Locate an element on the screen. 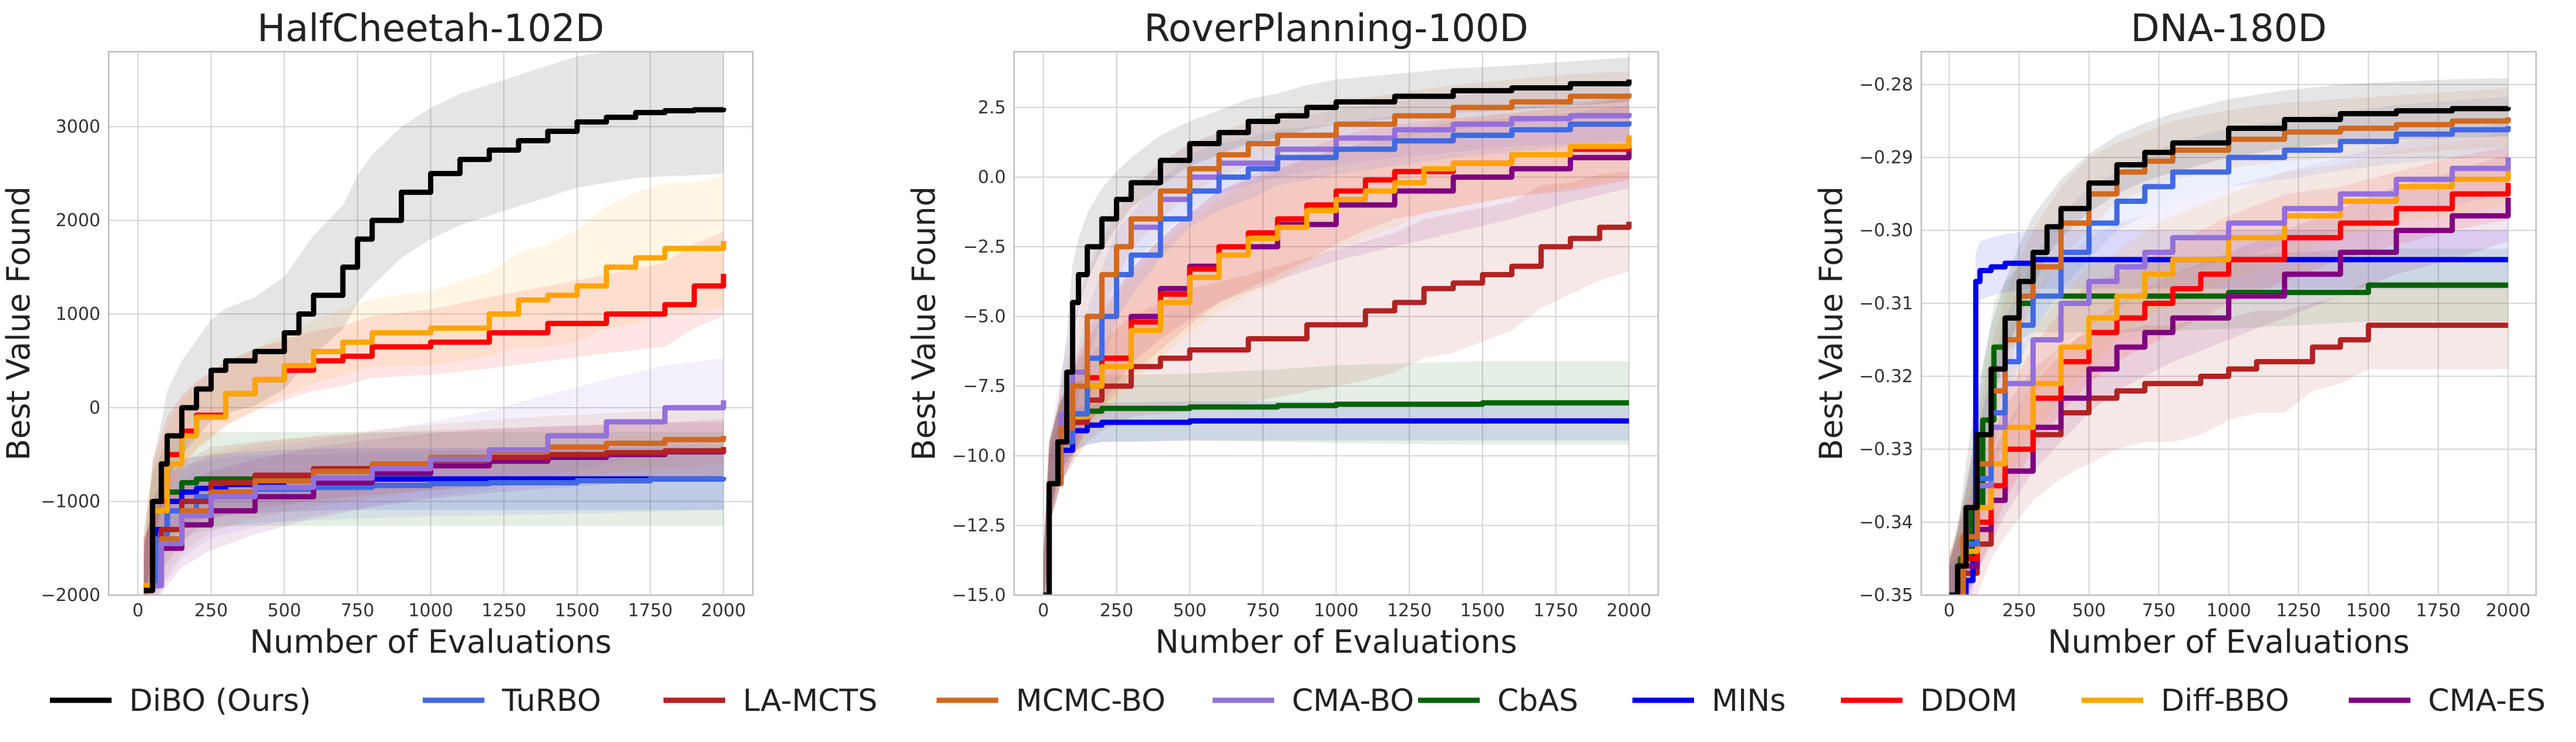 The image size is (2576, 742). legend-item-diff-bbo: Diff-BBO is located at coordinates (2185, 701).